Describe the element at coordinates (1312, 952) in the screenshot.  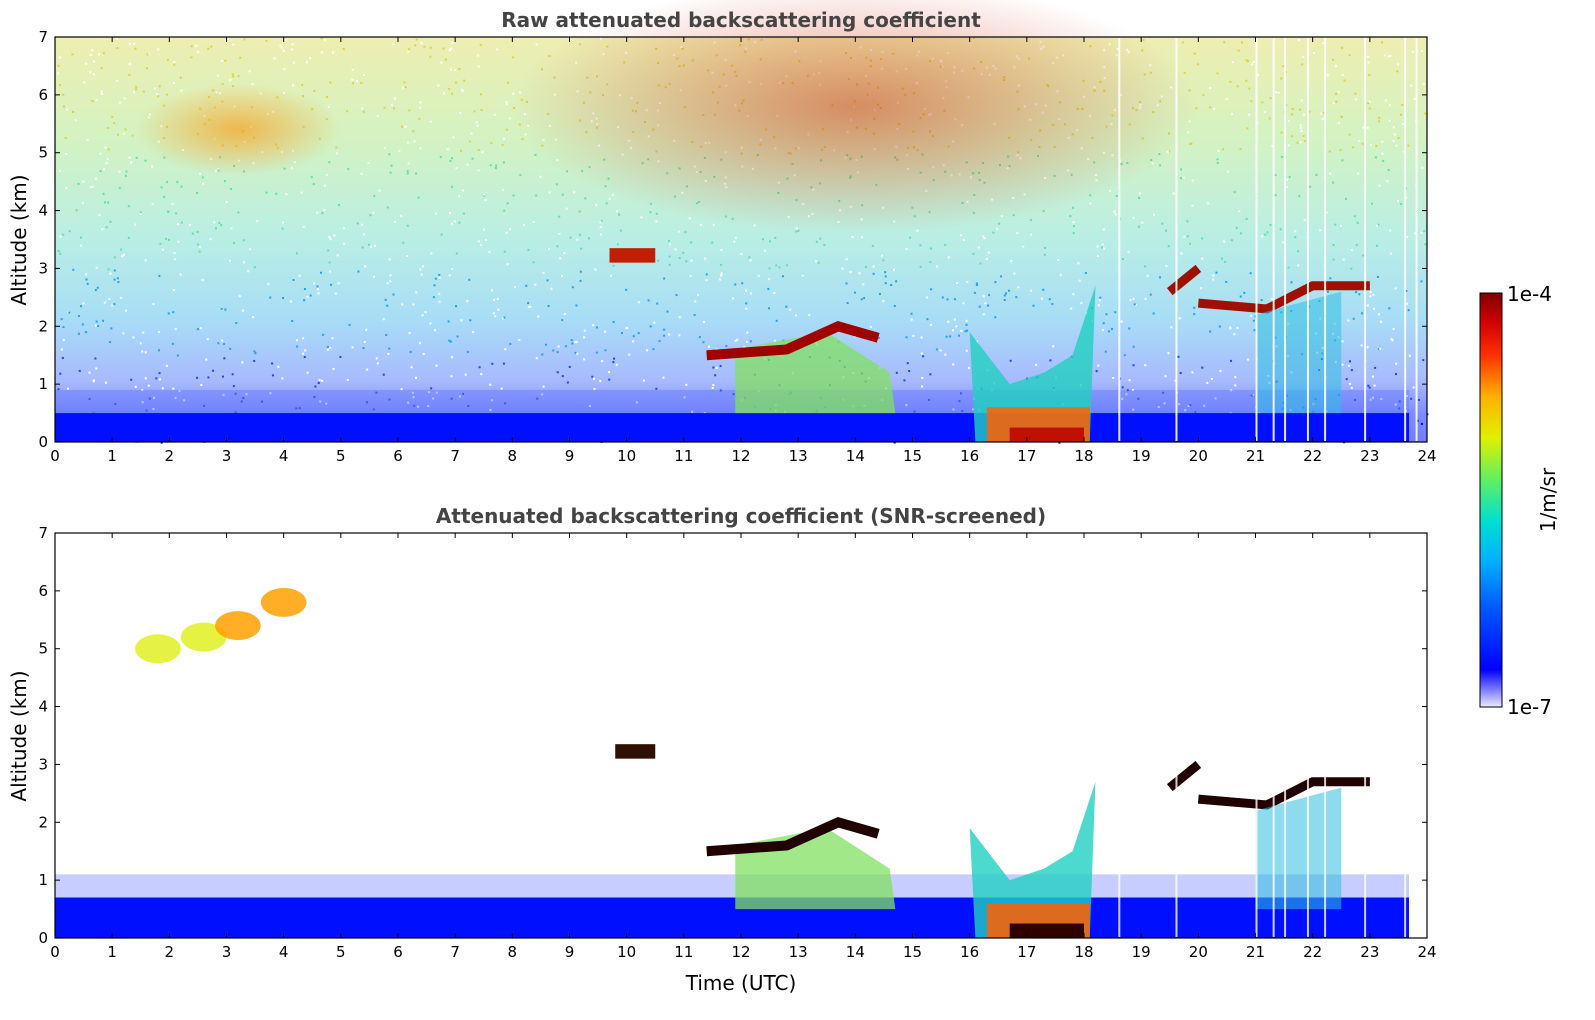
I see `x-tick-label: 22` at that location.